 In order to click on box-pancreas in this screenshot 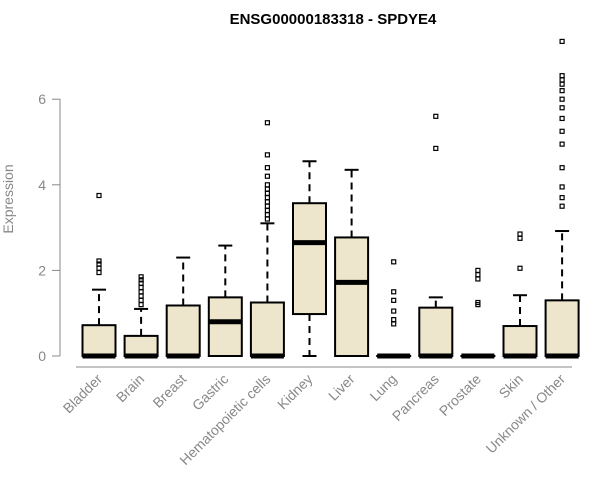, I will do `click(436, 236)`.